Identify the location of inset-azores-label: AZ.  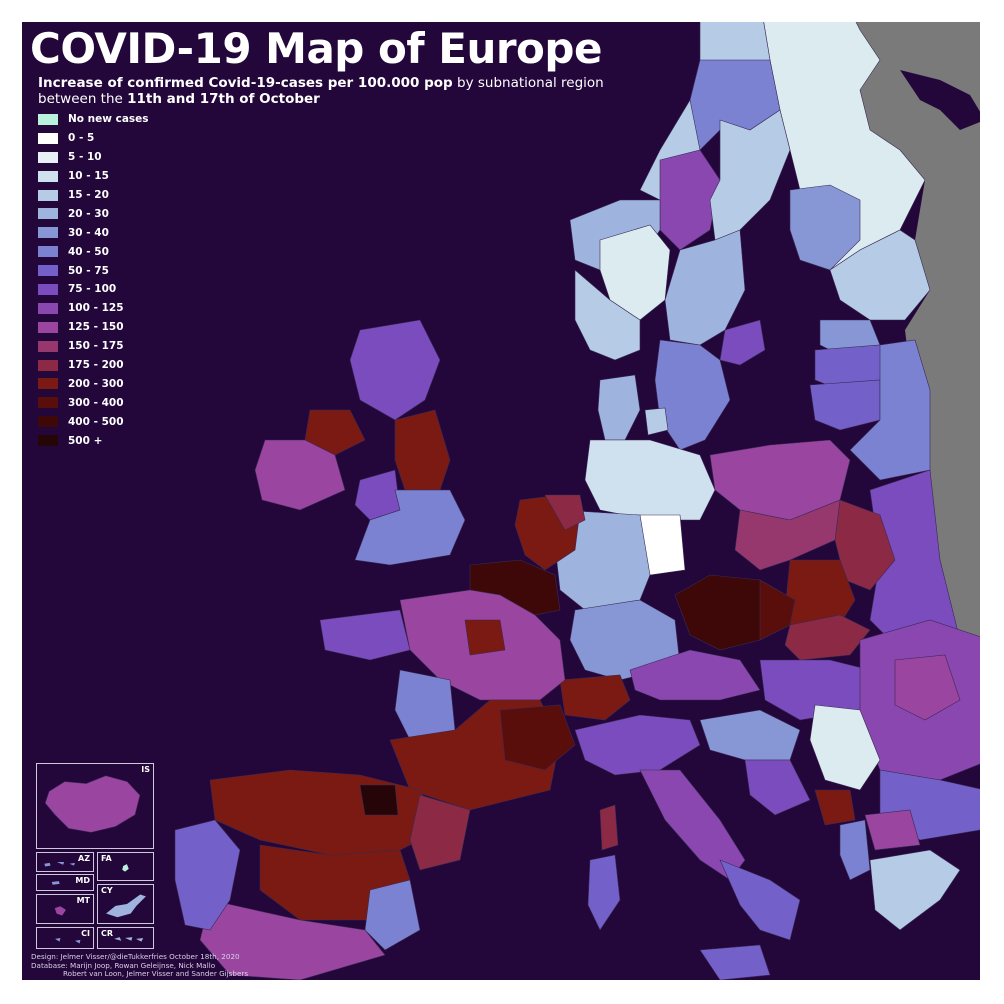
(84, 858).